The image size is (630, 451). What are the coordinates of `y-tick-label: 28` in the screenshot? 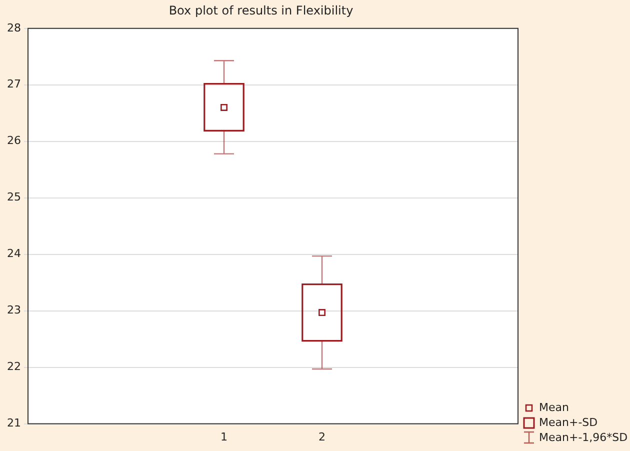 It's located at (13, 27).